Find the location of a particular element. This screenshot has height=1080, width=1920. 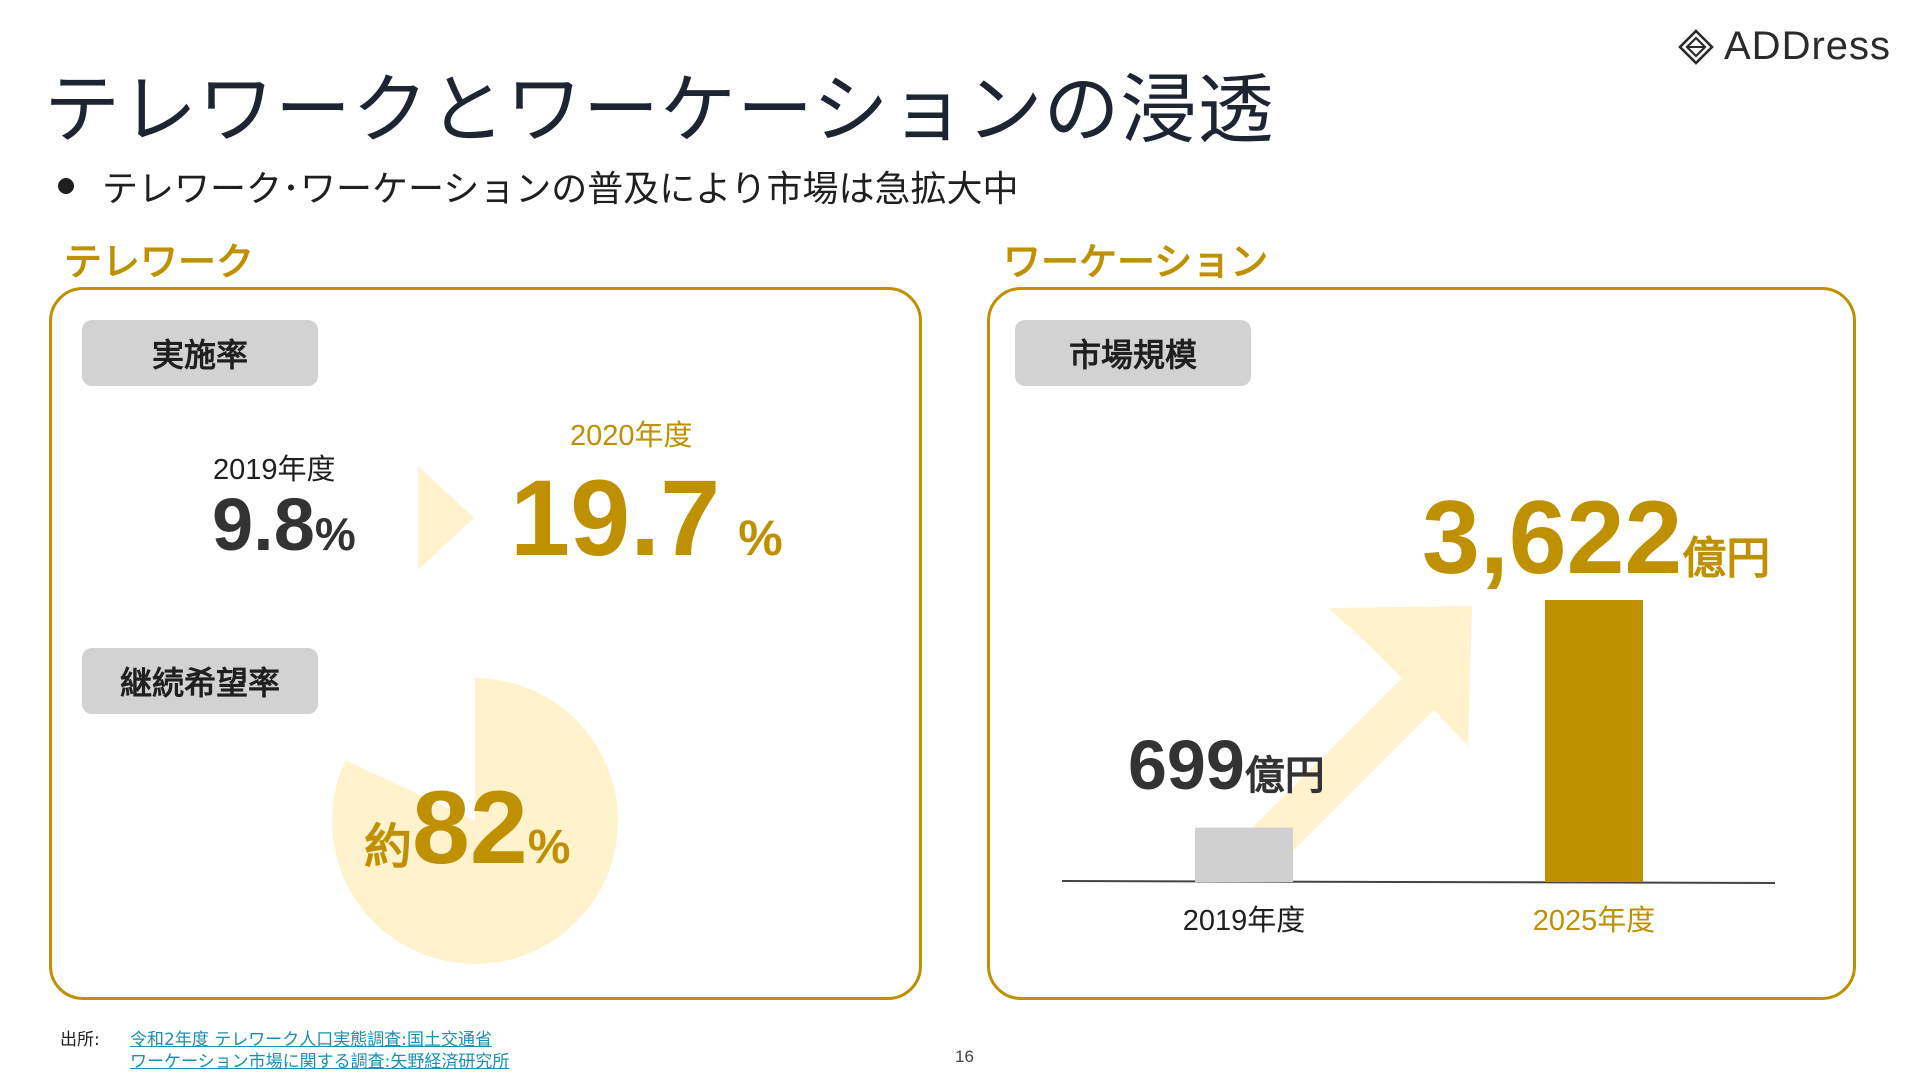

telework-rate-2020-percent: % is located at coordinates (760, 538).